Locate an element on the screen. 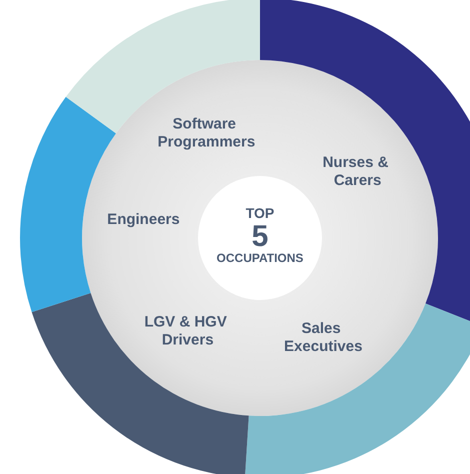 The height and width of the screenshot is (474, 470). text: TOP 5 OCCUPATIONS is located at coordinates (260, 235).